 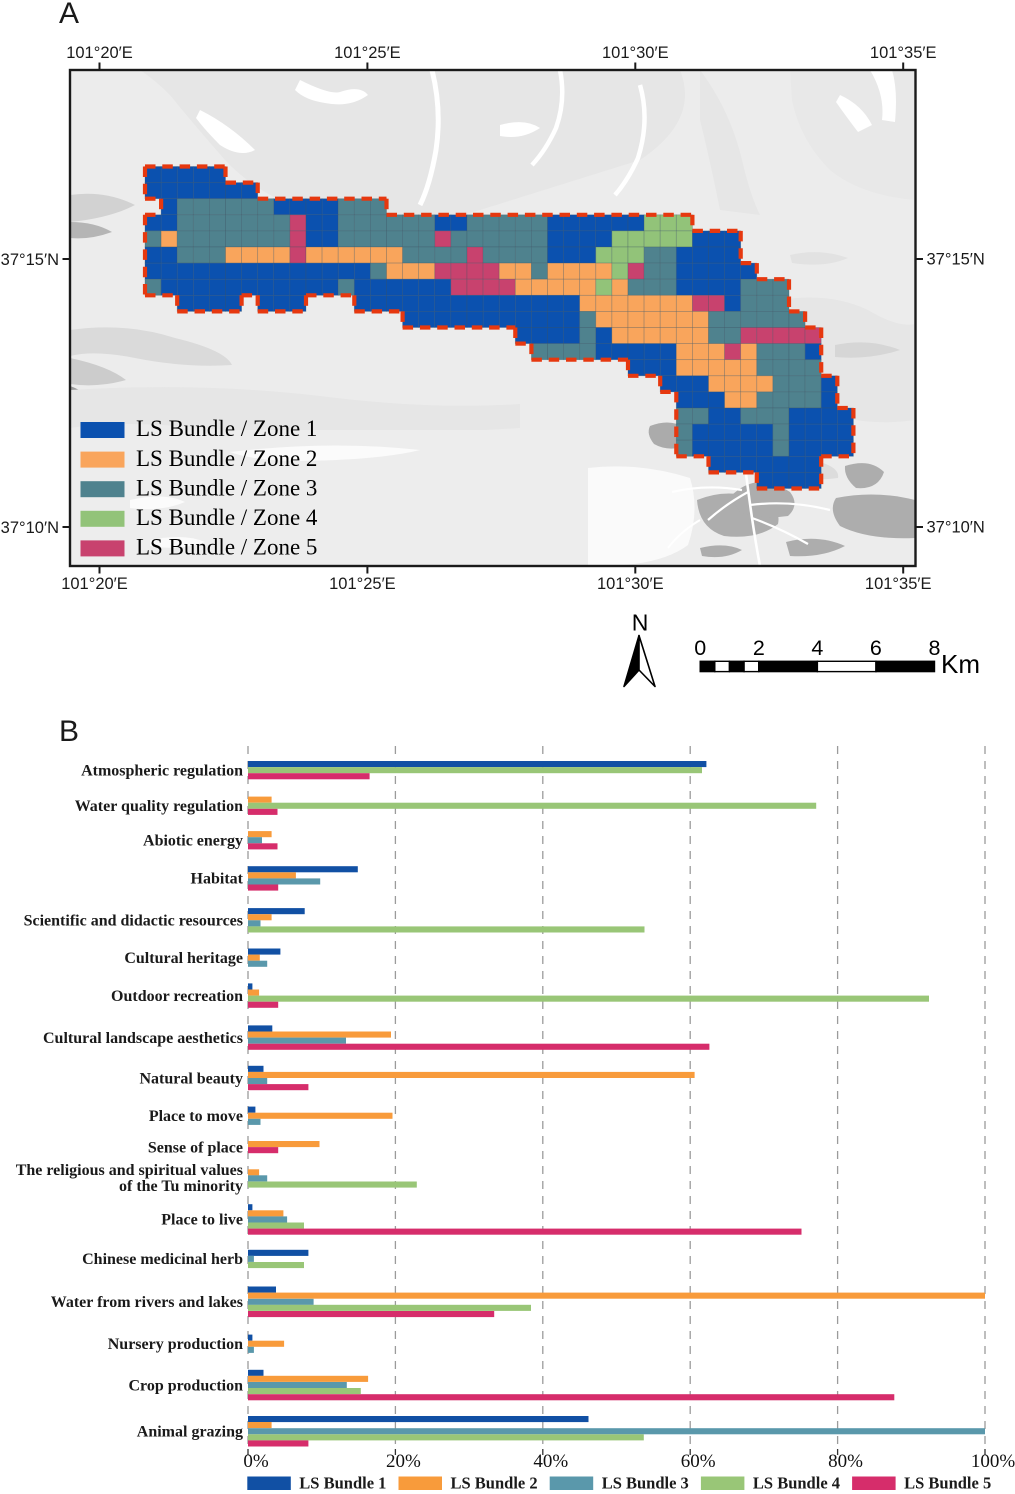 What do you see at coordinates (403, 1461) in the screenshot?
I see `svg-text: 20%` at bounding box center [403, 1461].